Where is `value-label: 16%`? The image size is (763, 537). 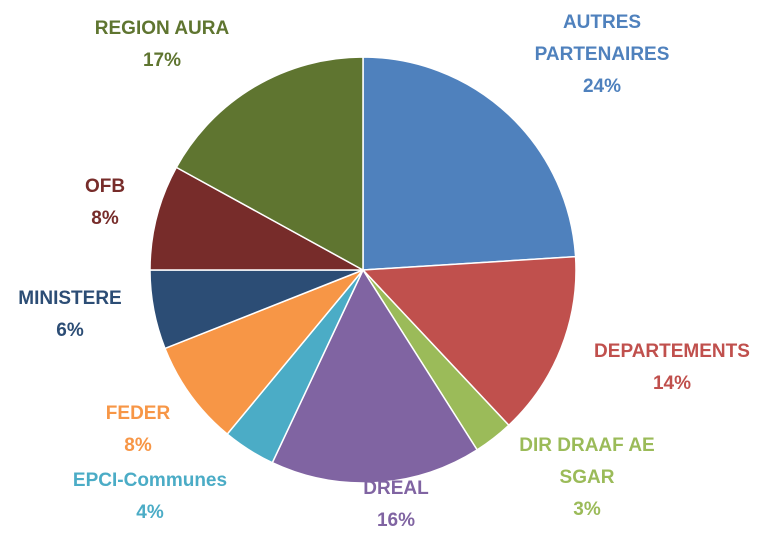
value-label: 16% is located at coordinates (396, 520).